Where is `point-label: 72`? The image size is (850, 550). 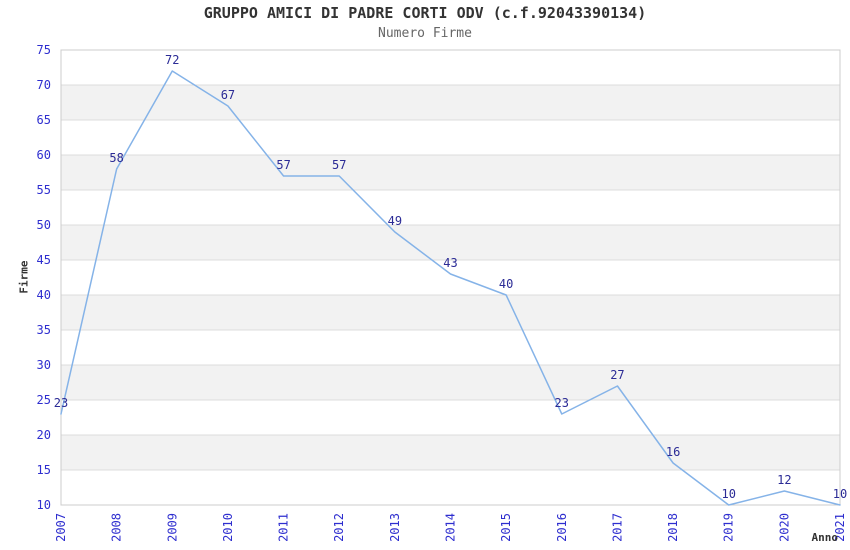
point-label: 72 is located at coordinates (172, 60).